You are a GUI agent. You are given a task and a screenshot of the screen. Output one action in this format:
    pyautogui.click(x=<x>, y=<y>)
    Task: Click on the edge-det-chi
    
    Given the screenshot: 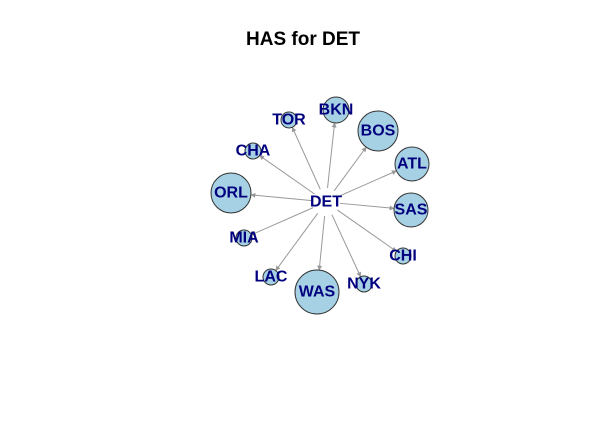 What is the action you would take?
    pyautogui.click(x=367, y=230)
    